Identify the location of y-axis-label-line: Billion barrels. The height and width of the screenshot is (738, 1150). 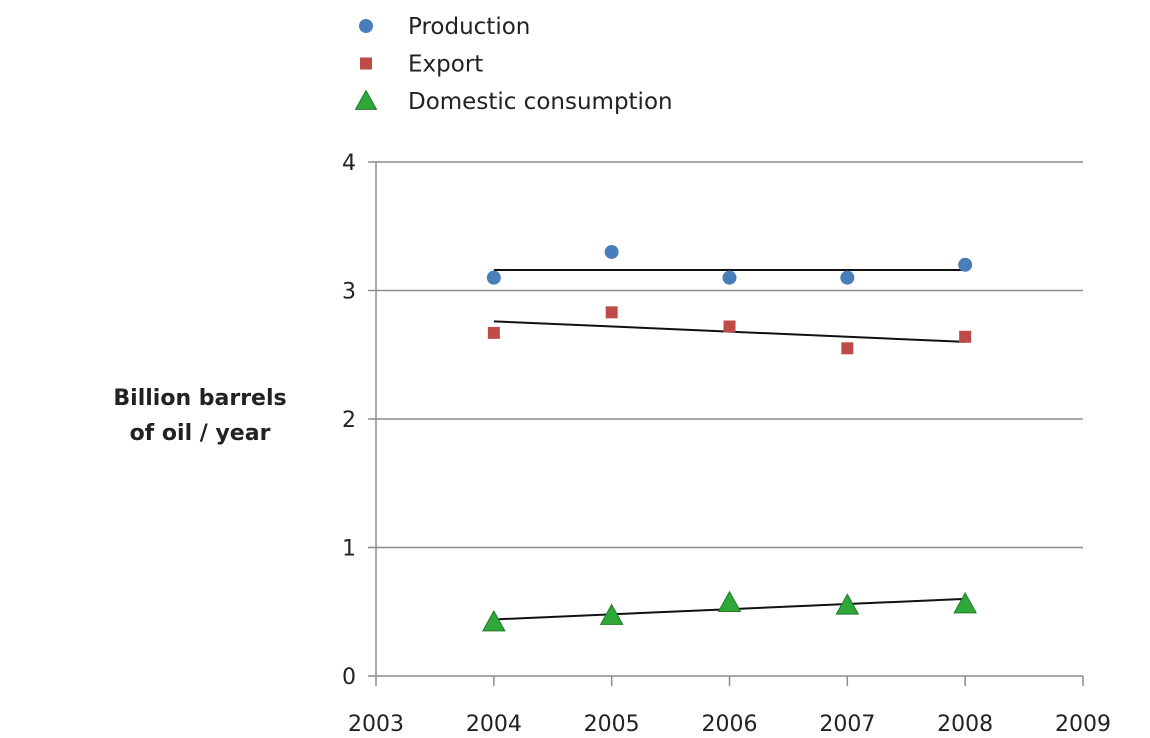
(199, 398).